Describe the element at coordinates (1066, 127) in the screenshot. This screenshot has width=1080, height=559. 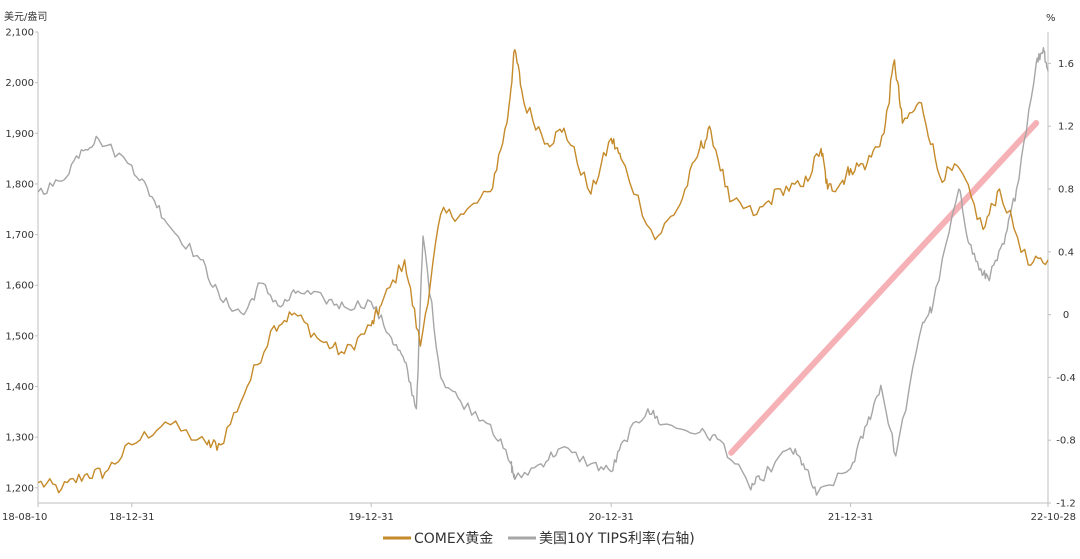
I see `right-tick-label: 1.2` at that location.